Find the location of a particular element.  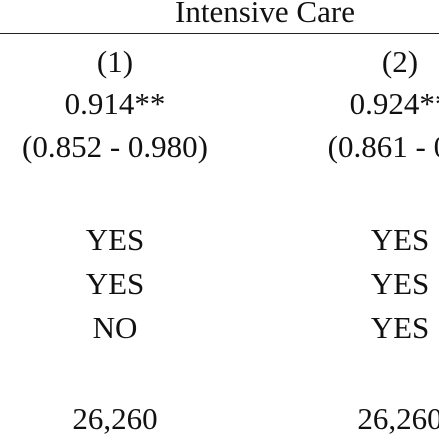

column-1-observations: 26,260 is located at coordinates (115, 418).